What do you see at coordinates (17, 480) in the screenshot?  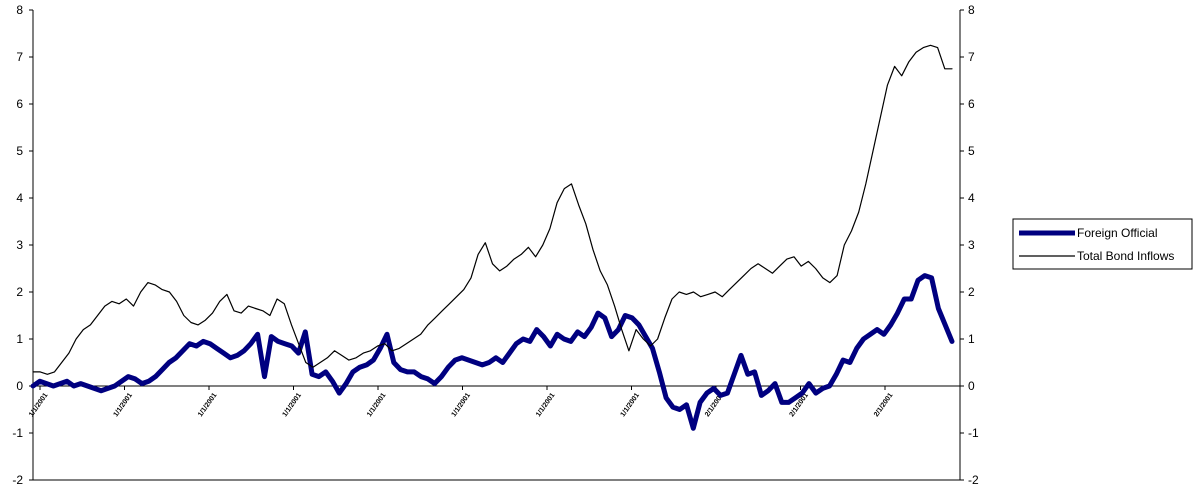 I see `y-tick-label: -2` at bounding box center [17, 480].